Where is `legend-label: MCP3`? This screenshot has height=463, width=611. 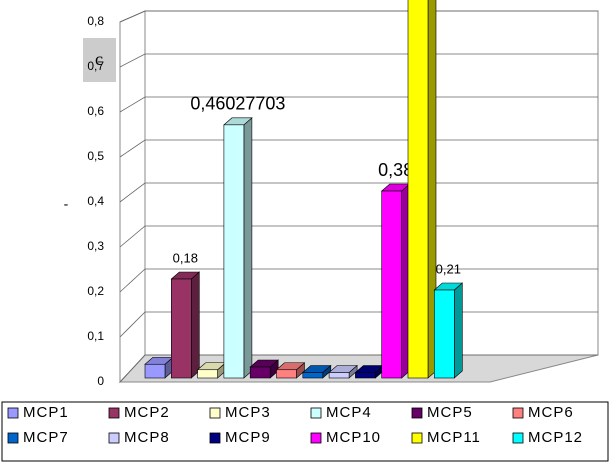
legend-label: MCP3 is located at coordinates (248, 412).